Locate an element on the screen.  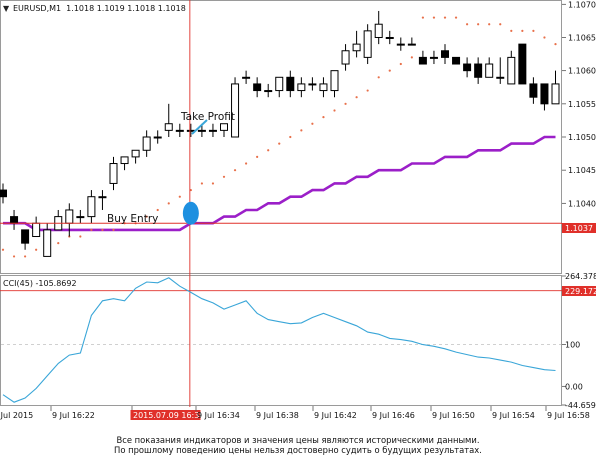
cci-axis-label: 264.3789 is located at coordinates (580, 276).